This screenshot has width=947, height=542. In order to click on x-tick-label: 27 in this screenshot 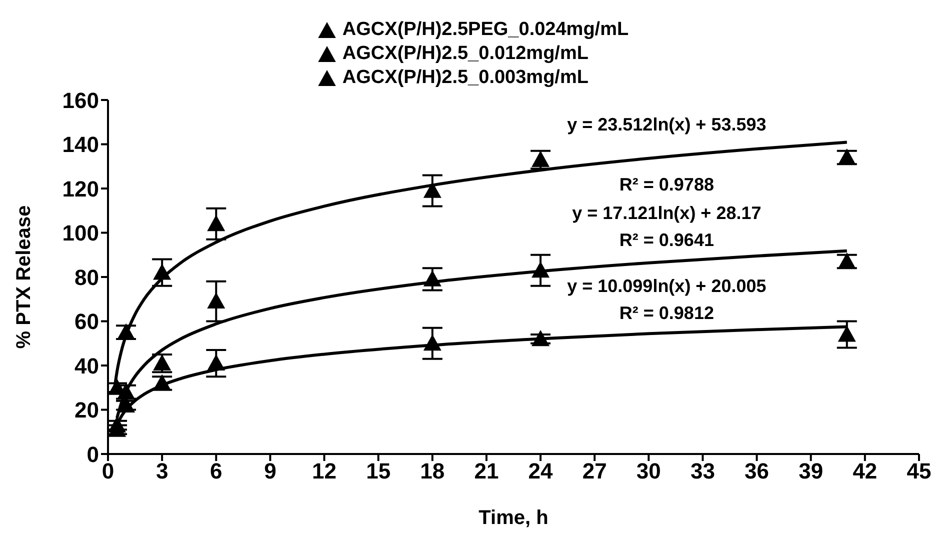, I will do `click(594, 471)`.